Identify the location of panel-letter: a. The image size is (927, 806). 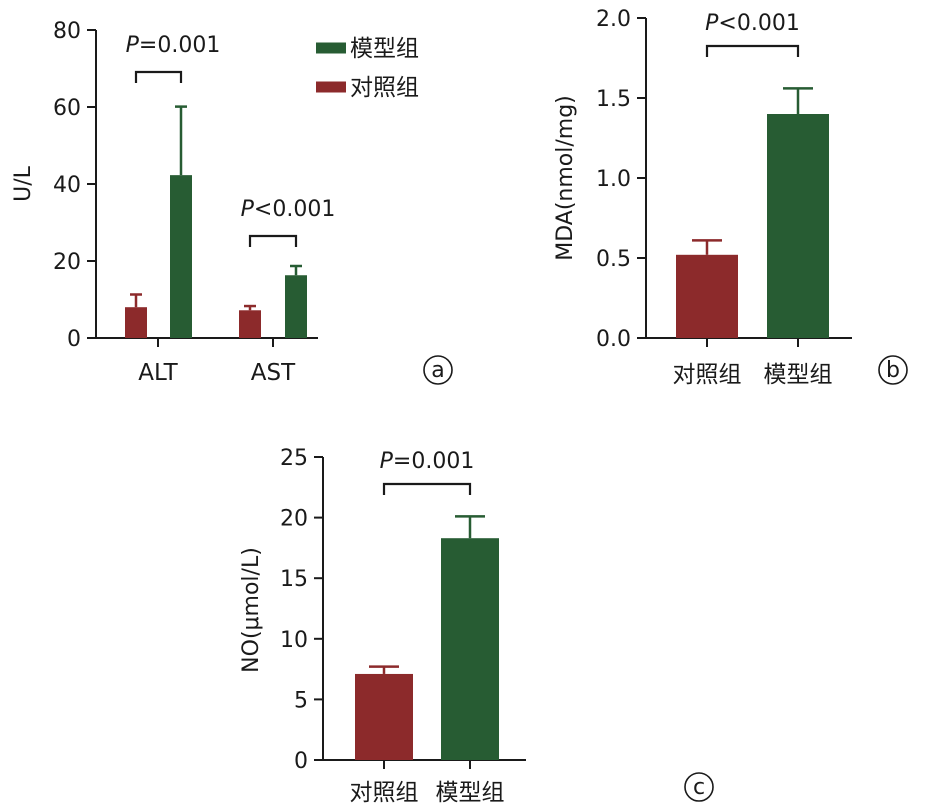
(437, 370).